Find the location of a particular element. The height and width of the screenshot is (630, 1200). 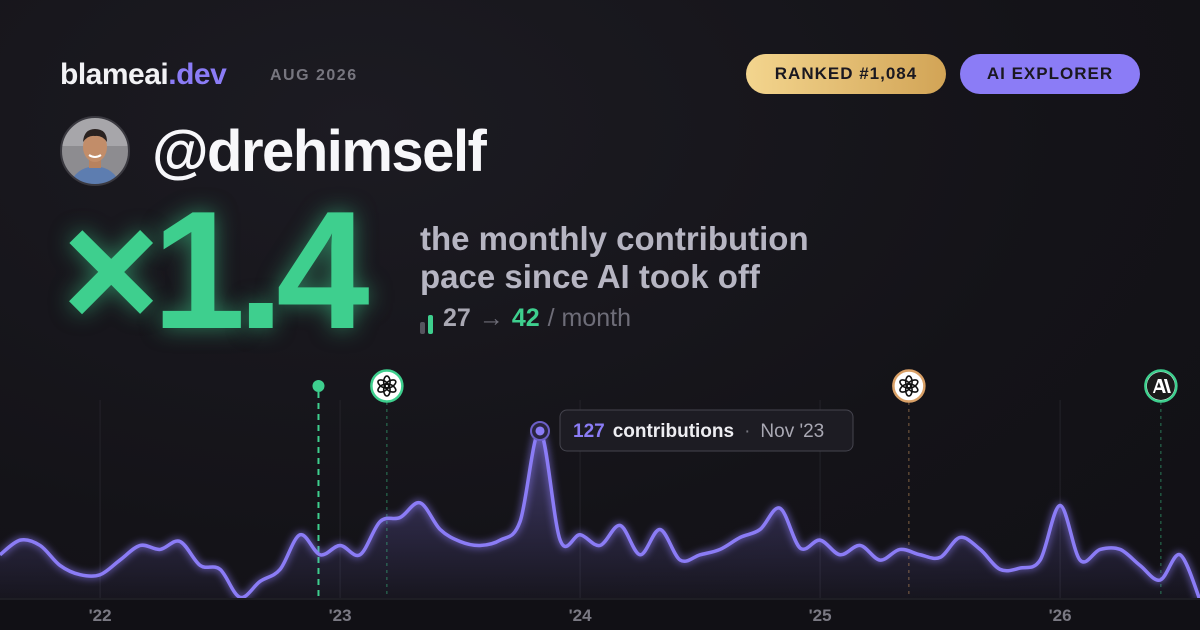

tooltip-box is located at coordinates (706, 430).